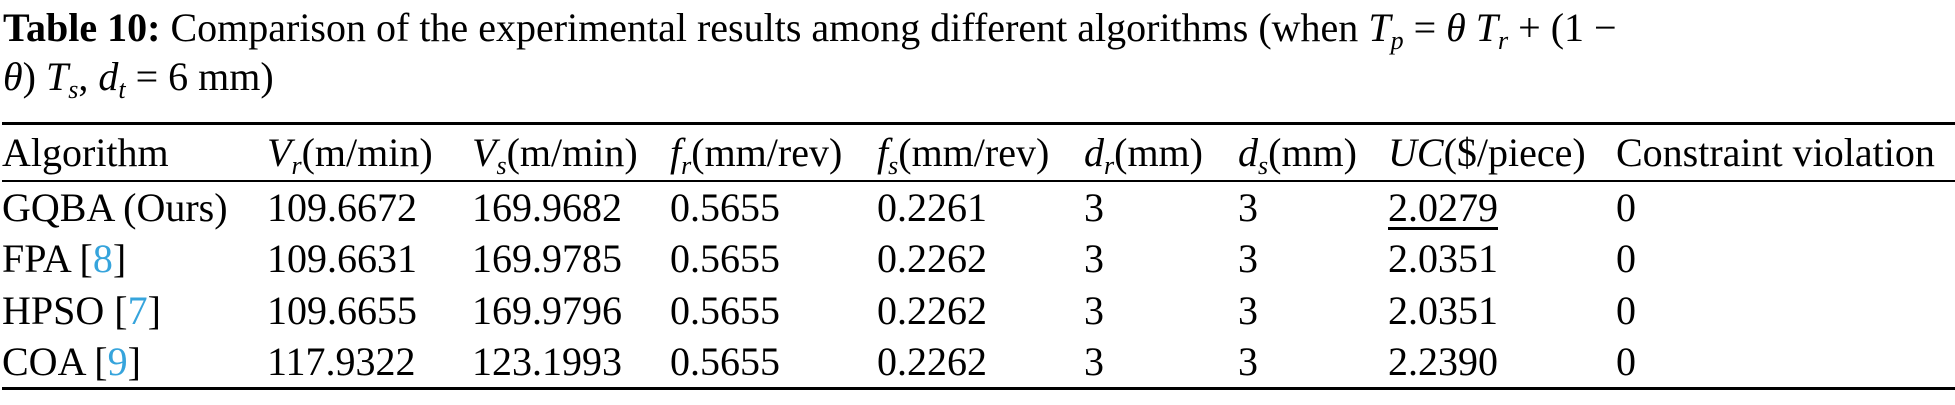  What do you see at coordinates (979, 78) in the screenshot?
I see `caption-line-2: θ) Ts, dt = 6 mm)` at bounding box center [979, 78].